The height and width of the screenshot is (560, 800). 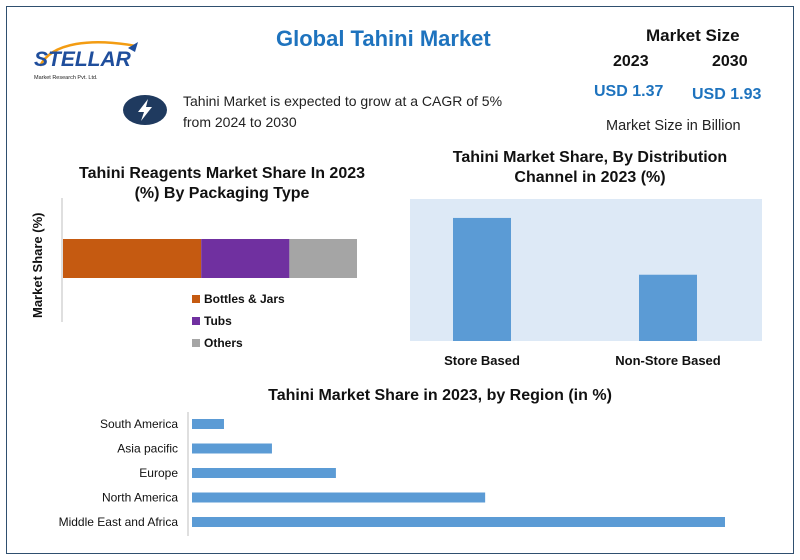 What do you see at coordinates (196, 343) in the screenshot?
I see `legend-swatch-others` at bounding box center [196, 343].